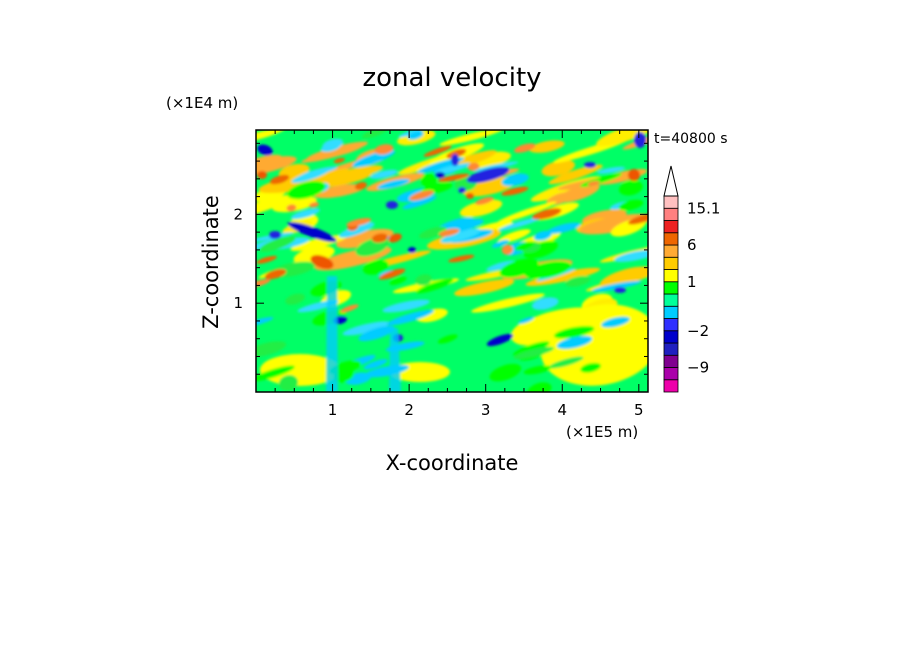 This screenshot has width=904, height=654. Describe the element at coordinates (452, 463) in the screenshot. I see `x-axis-label: X-coordinate` at that location.